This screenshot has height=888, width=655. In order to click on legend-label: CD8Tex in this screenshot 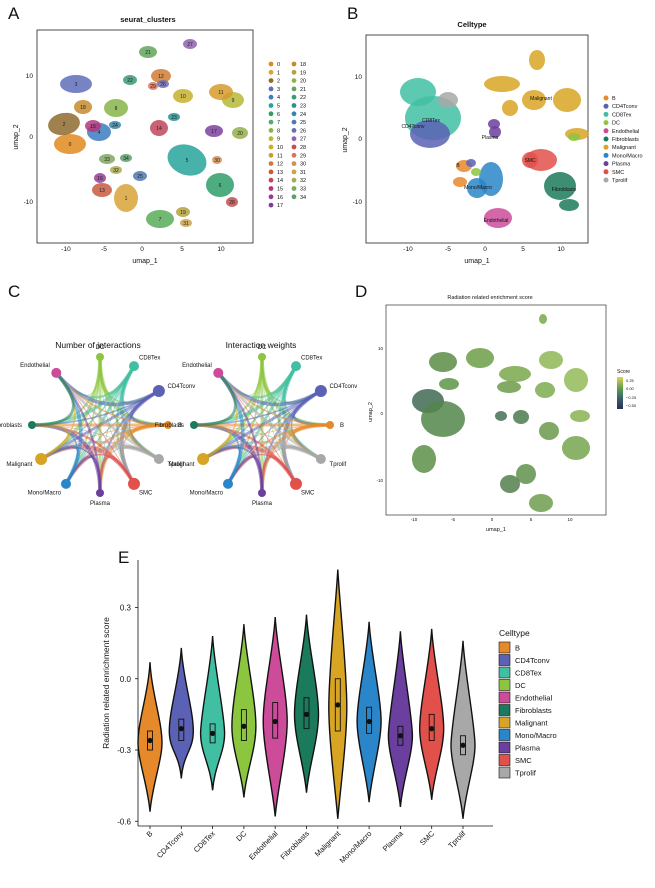, I will do `click(528, 673)`.